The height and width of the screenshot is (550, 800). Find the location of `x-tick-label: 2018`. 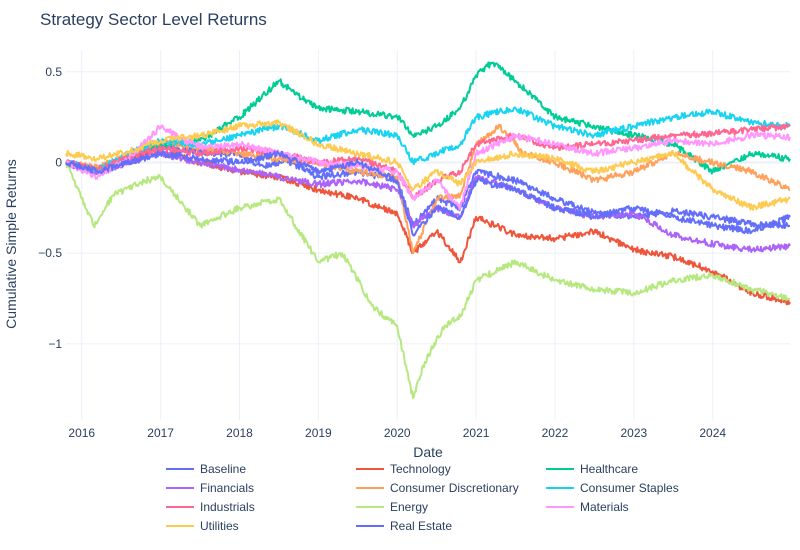

x-tick-label: 2018 is located at coordinates (239, 433).